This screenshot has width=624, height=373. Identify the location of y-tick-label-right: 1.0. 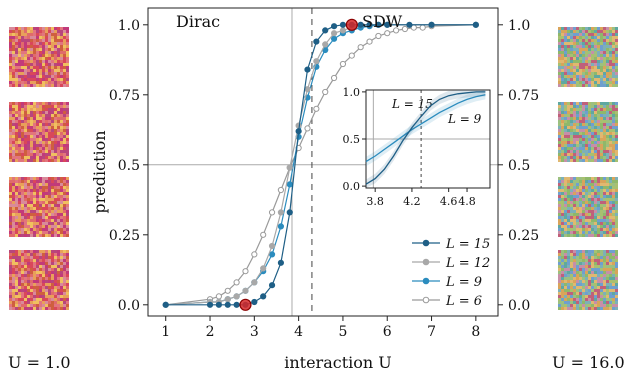
(519, 26).